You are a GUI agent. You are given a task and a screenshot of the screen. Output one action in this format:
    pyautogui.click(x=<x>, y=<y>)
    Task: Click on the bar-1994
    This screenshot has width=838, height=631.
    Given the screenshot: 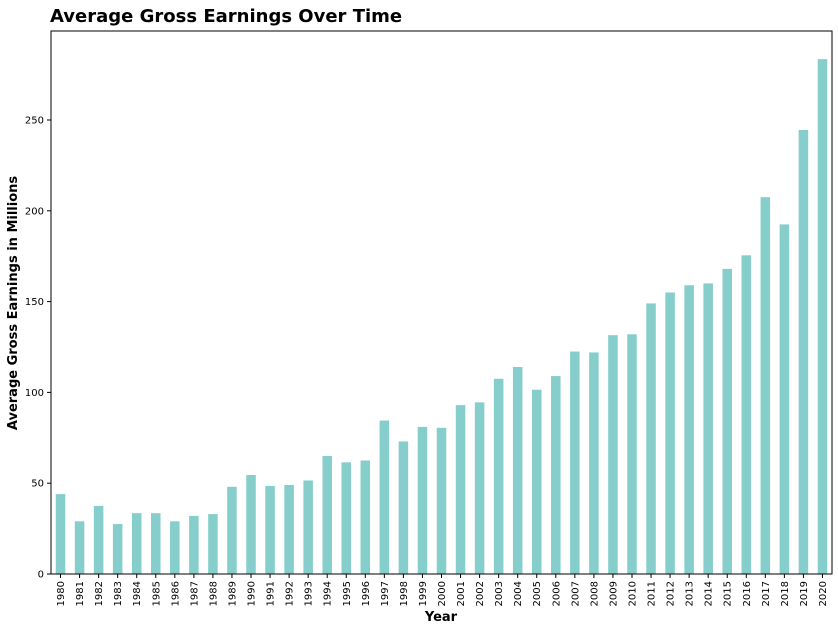 What is the action you would take?
    pyautogui.click(x=327, y=514)
    